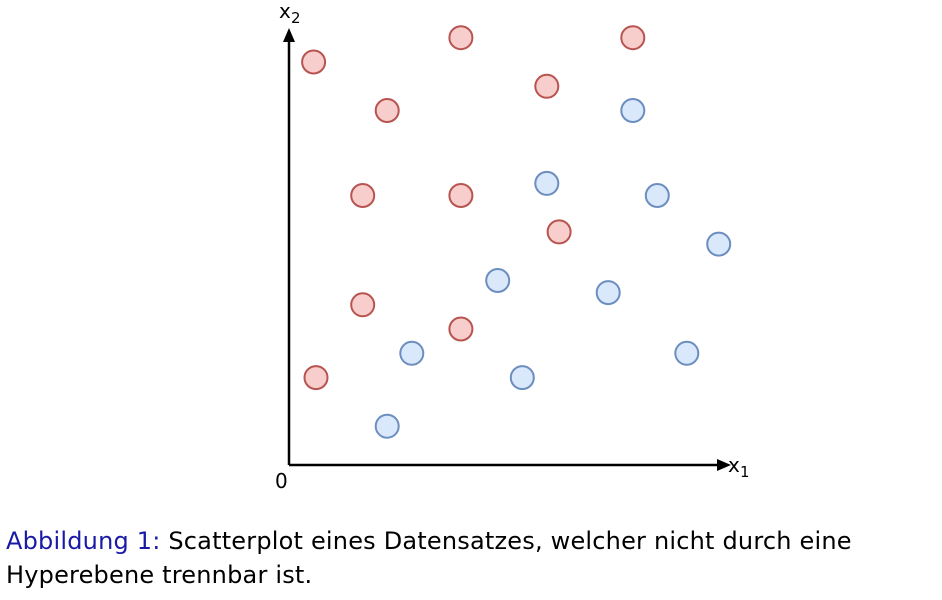 Image resolution: width=942 pixels, height=600 pixels. What do you see at coordinates (745, 472) in the screenshot?
I see `x-axis-label-subscript: 1` at bounding box center [745, 472].